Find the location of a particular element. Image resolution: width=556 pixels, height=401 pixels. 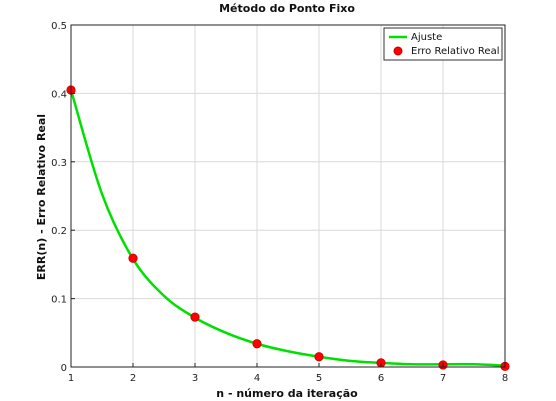

x-tick-label: 3 is located at coordinates (195, 378).